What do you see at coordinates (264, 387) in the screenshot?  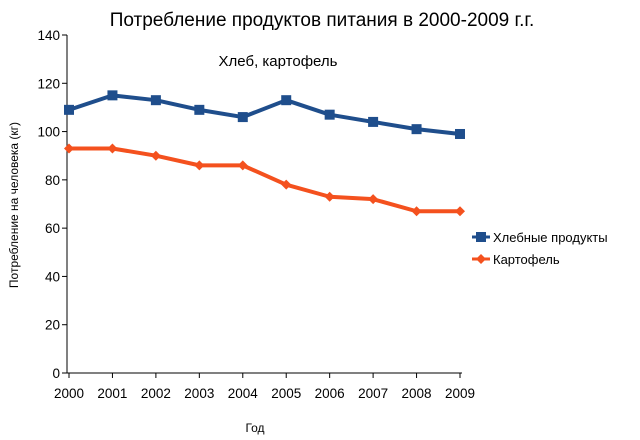 I see `x-ticks: 2000 2001 2002 2003 2004 2005 2006 2007 2008 2009` at bounding box center [264, 387].